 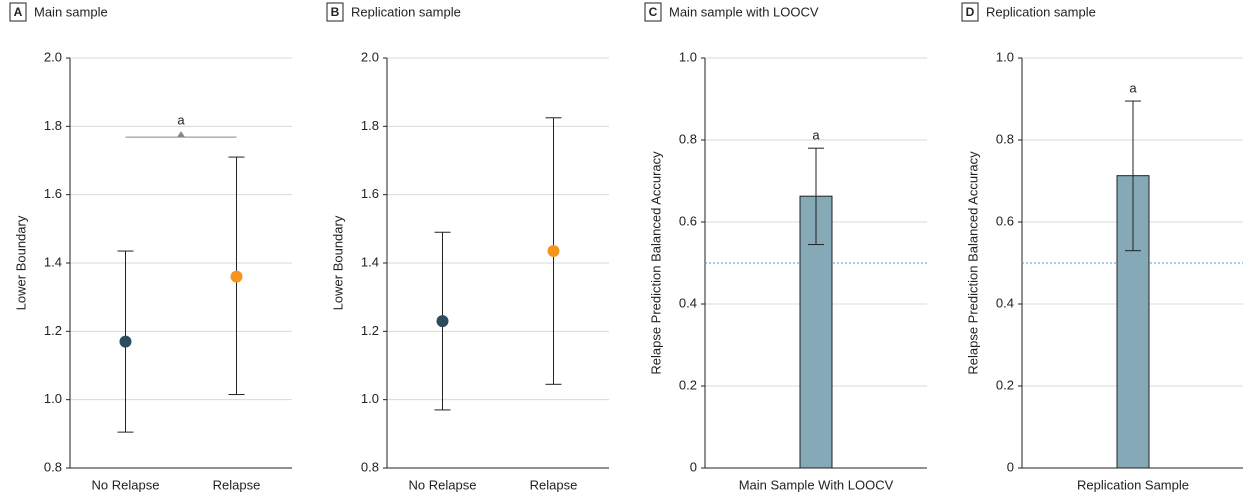 What do you see at coordinates (181, 134) in the screenshot?
I see `bracket-marker` at bounding box center [181, 134].